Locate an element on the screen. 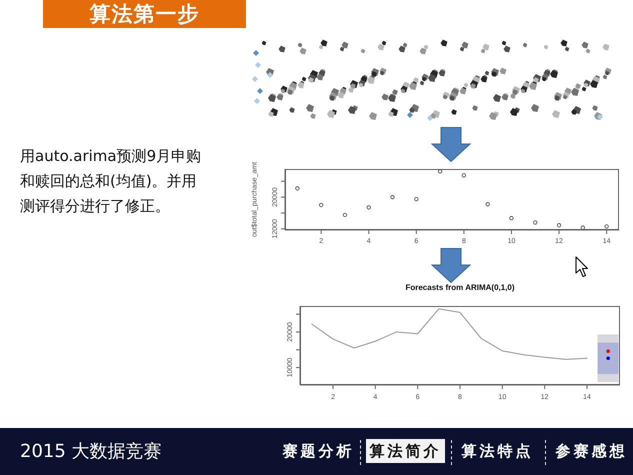 The width and height of the screenshot is (633, 475). chart-title: Forecasts from ARIMA(0,1,0) is located at coordinates (460, 288).